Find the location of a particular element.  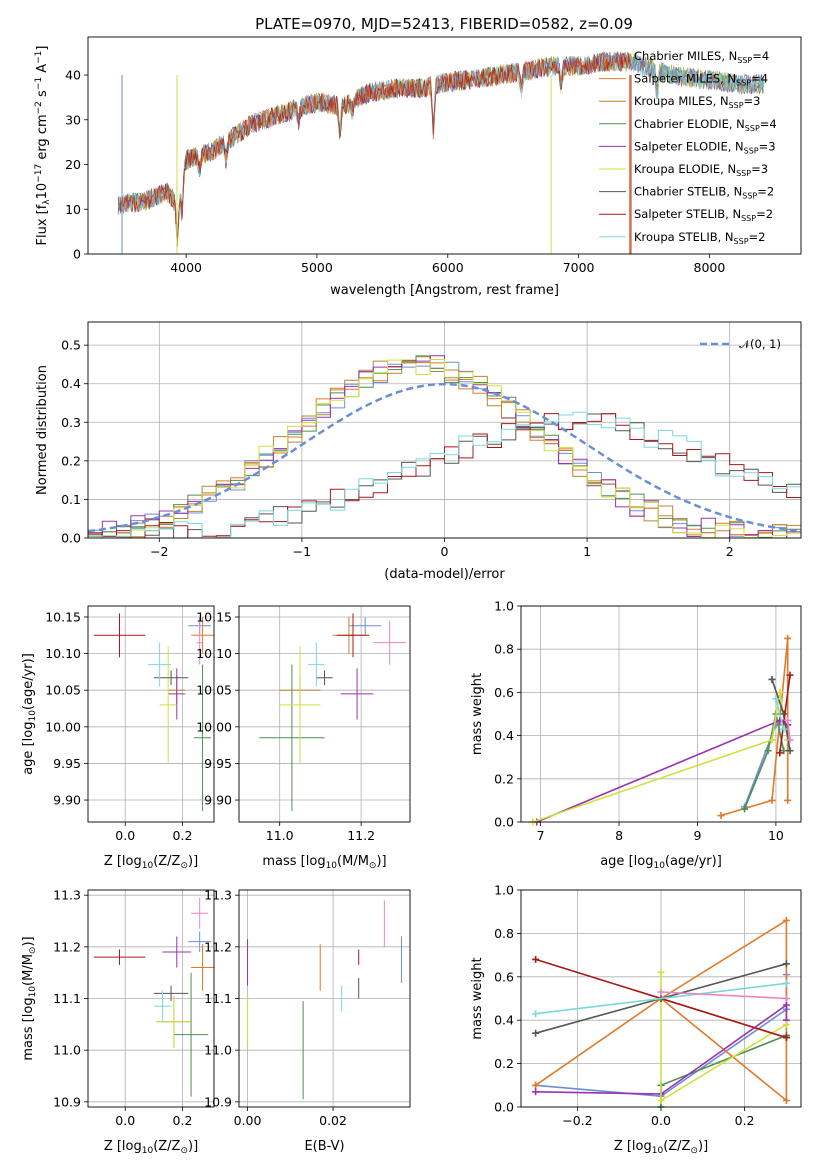

weight_vs_age-ytick-label: 0.2 is located at coordinates (504, 778).